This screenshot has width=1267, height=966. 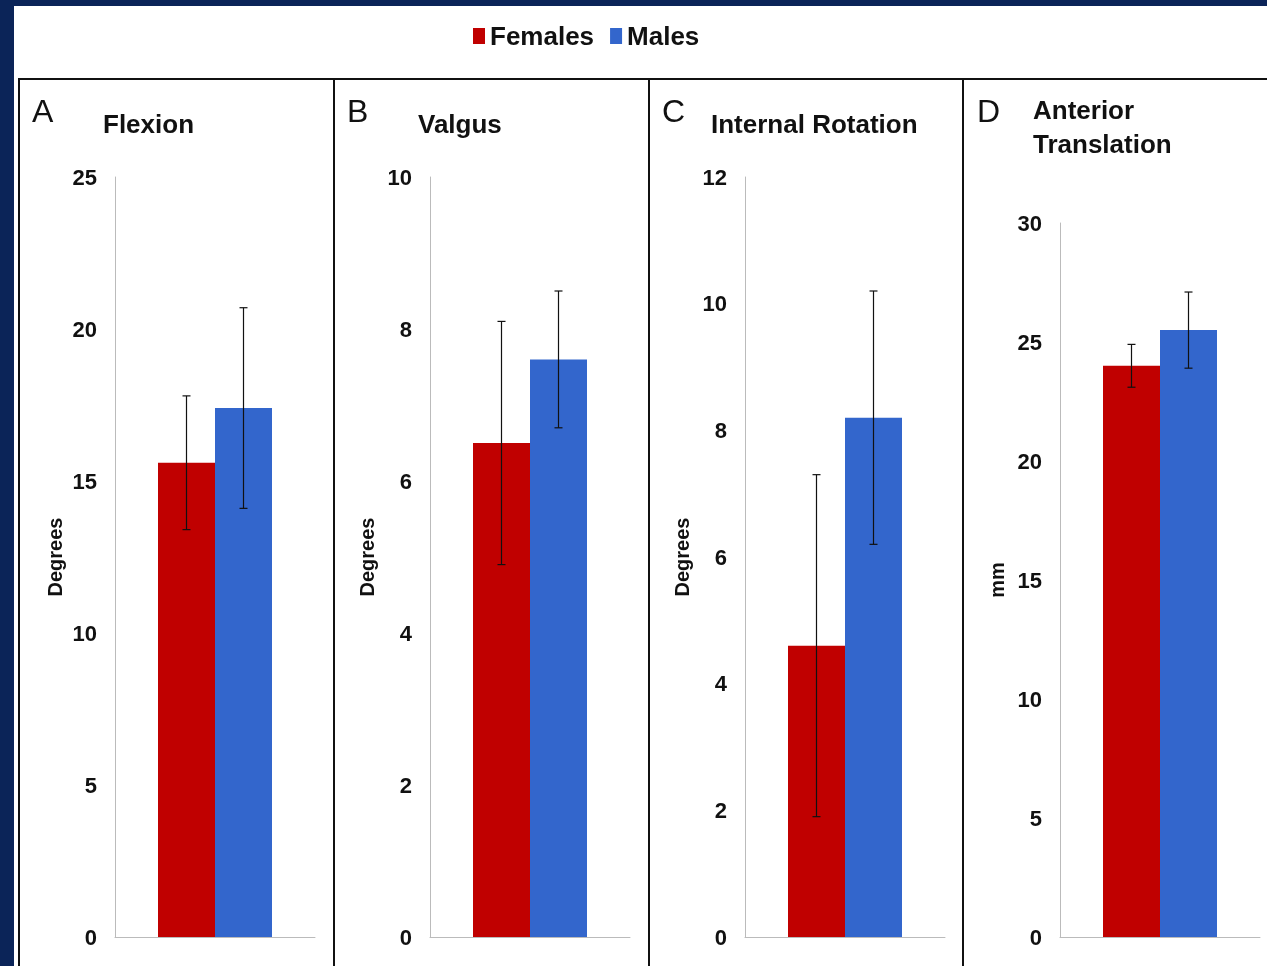 What do you see at coordinates (43, 111) in the screenshot?
I see `text: A` at bounding box center [43, 111].